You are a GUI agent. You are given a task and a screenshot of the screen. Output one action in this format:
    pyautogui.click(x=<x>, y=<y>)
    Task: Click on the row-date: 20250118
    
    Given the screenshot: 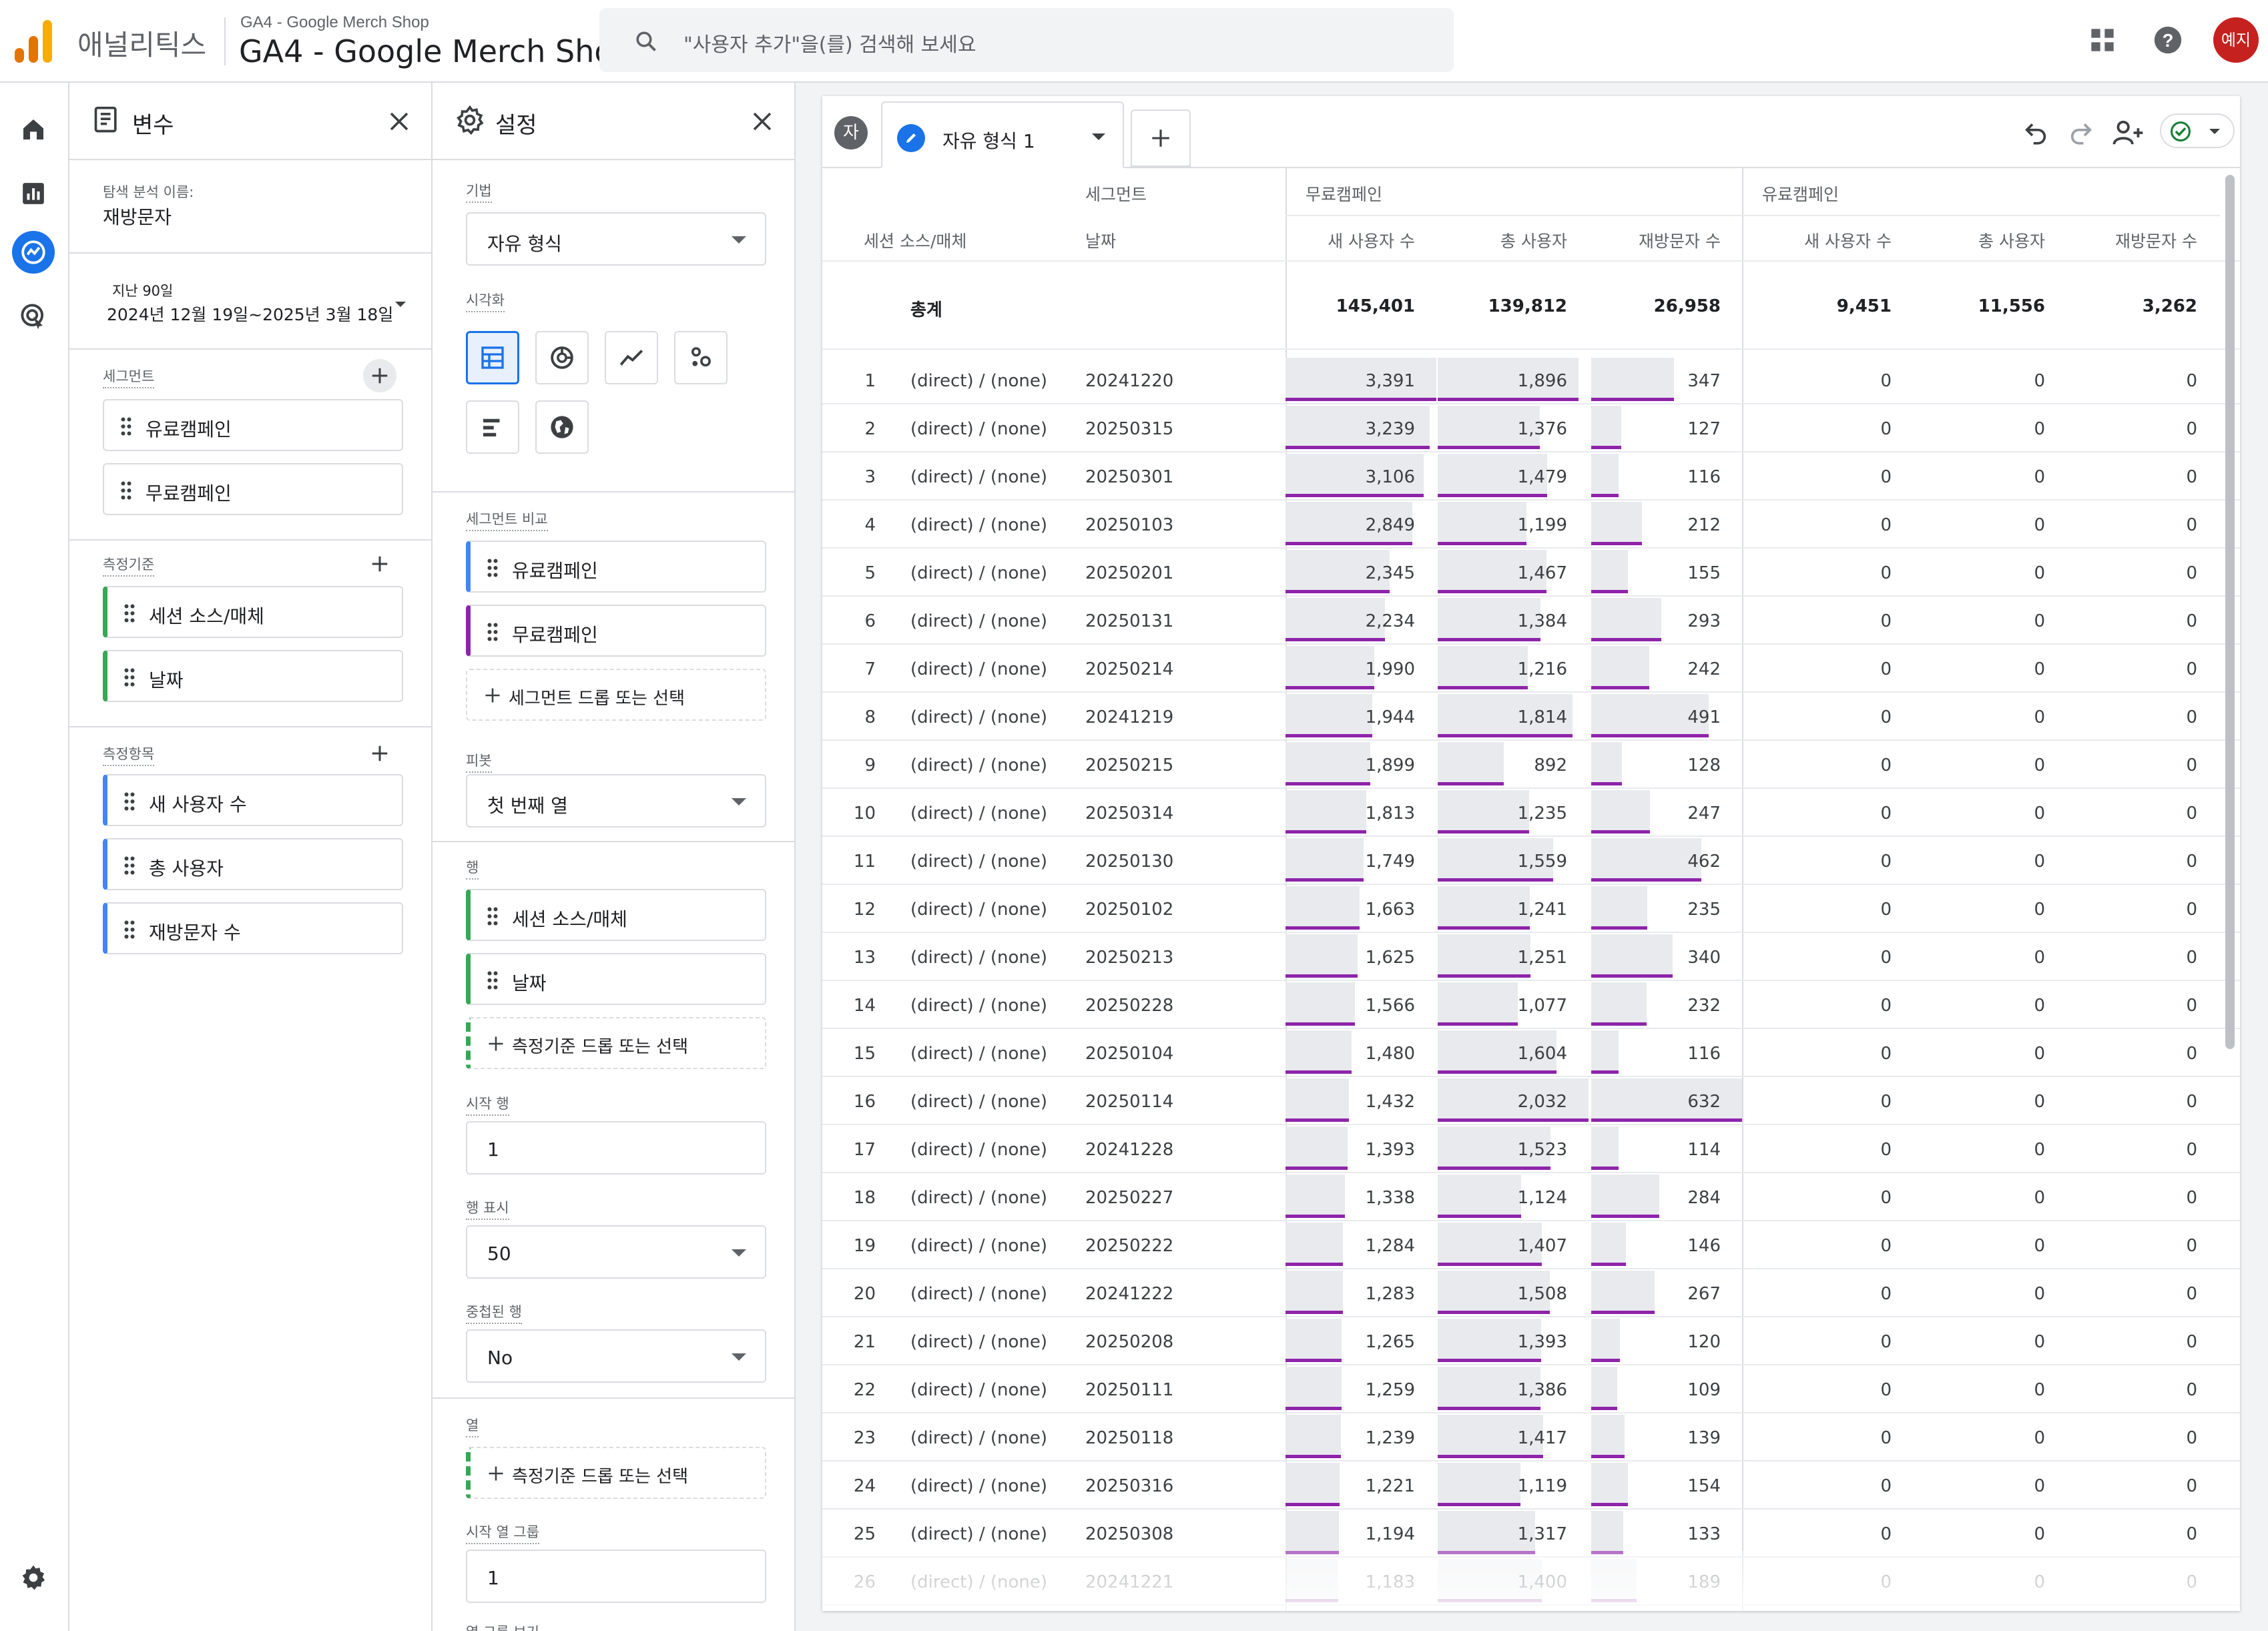 What is the action you would take?
    pyautogui.click(x=1129, y=1438)
    